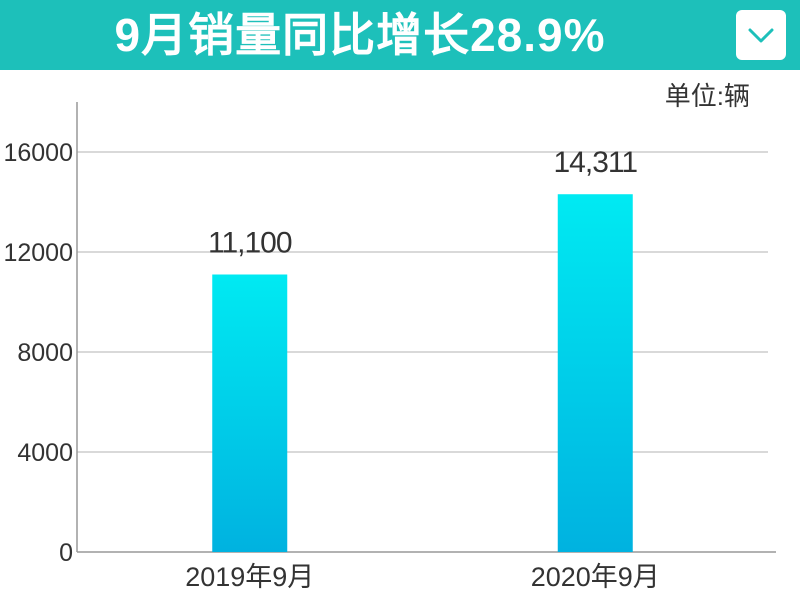 The image size is (800, 600). Describe the element at coordinates (45, 453) in the screenshot. I see `y-tick-label: 4000` at that location.